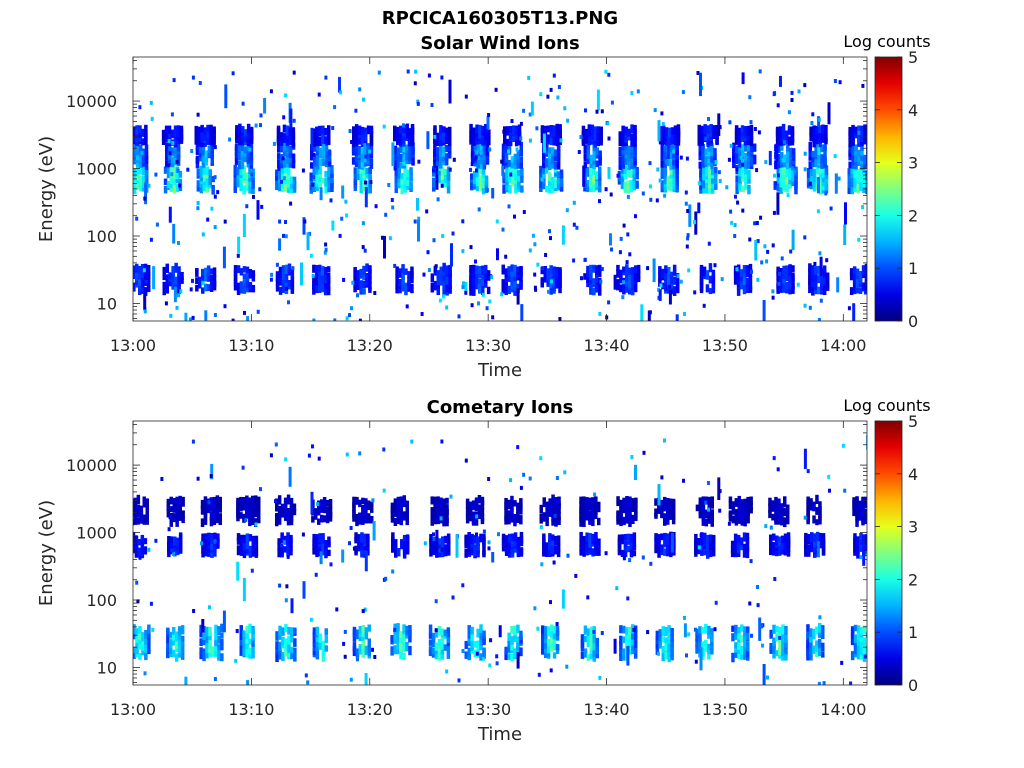 This screenshot has width=1024, height=768. I want to click on colorbar-tick-label: 5, so click(913, 57).